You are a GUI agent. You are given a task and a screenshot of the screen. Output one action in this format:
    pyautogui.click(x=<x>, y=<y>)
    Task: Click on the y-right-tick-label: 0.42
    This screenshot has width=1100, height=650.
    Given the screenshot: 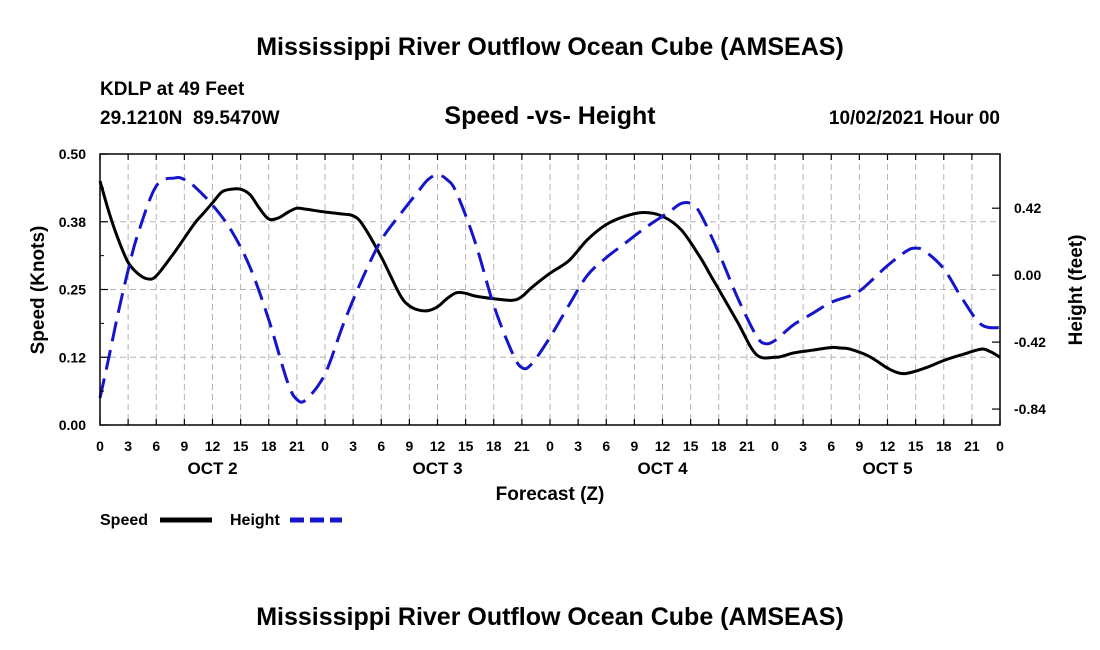 What is the action you would take?
    pyautogui.click(x=1027, y=208)
    